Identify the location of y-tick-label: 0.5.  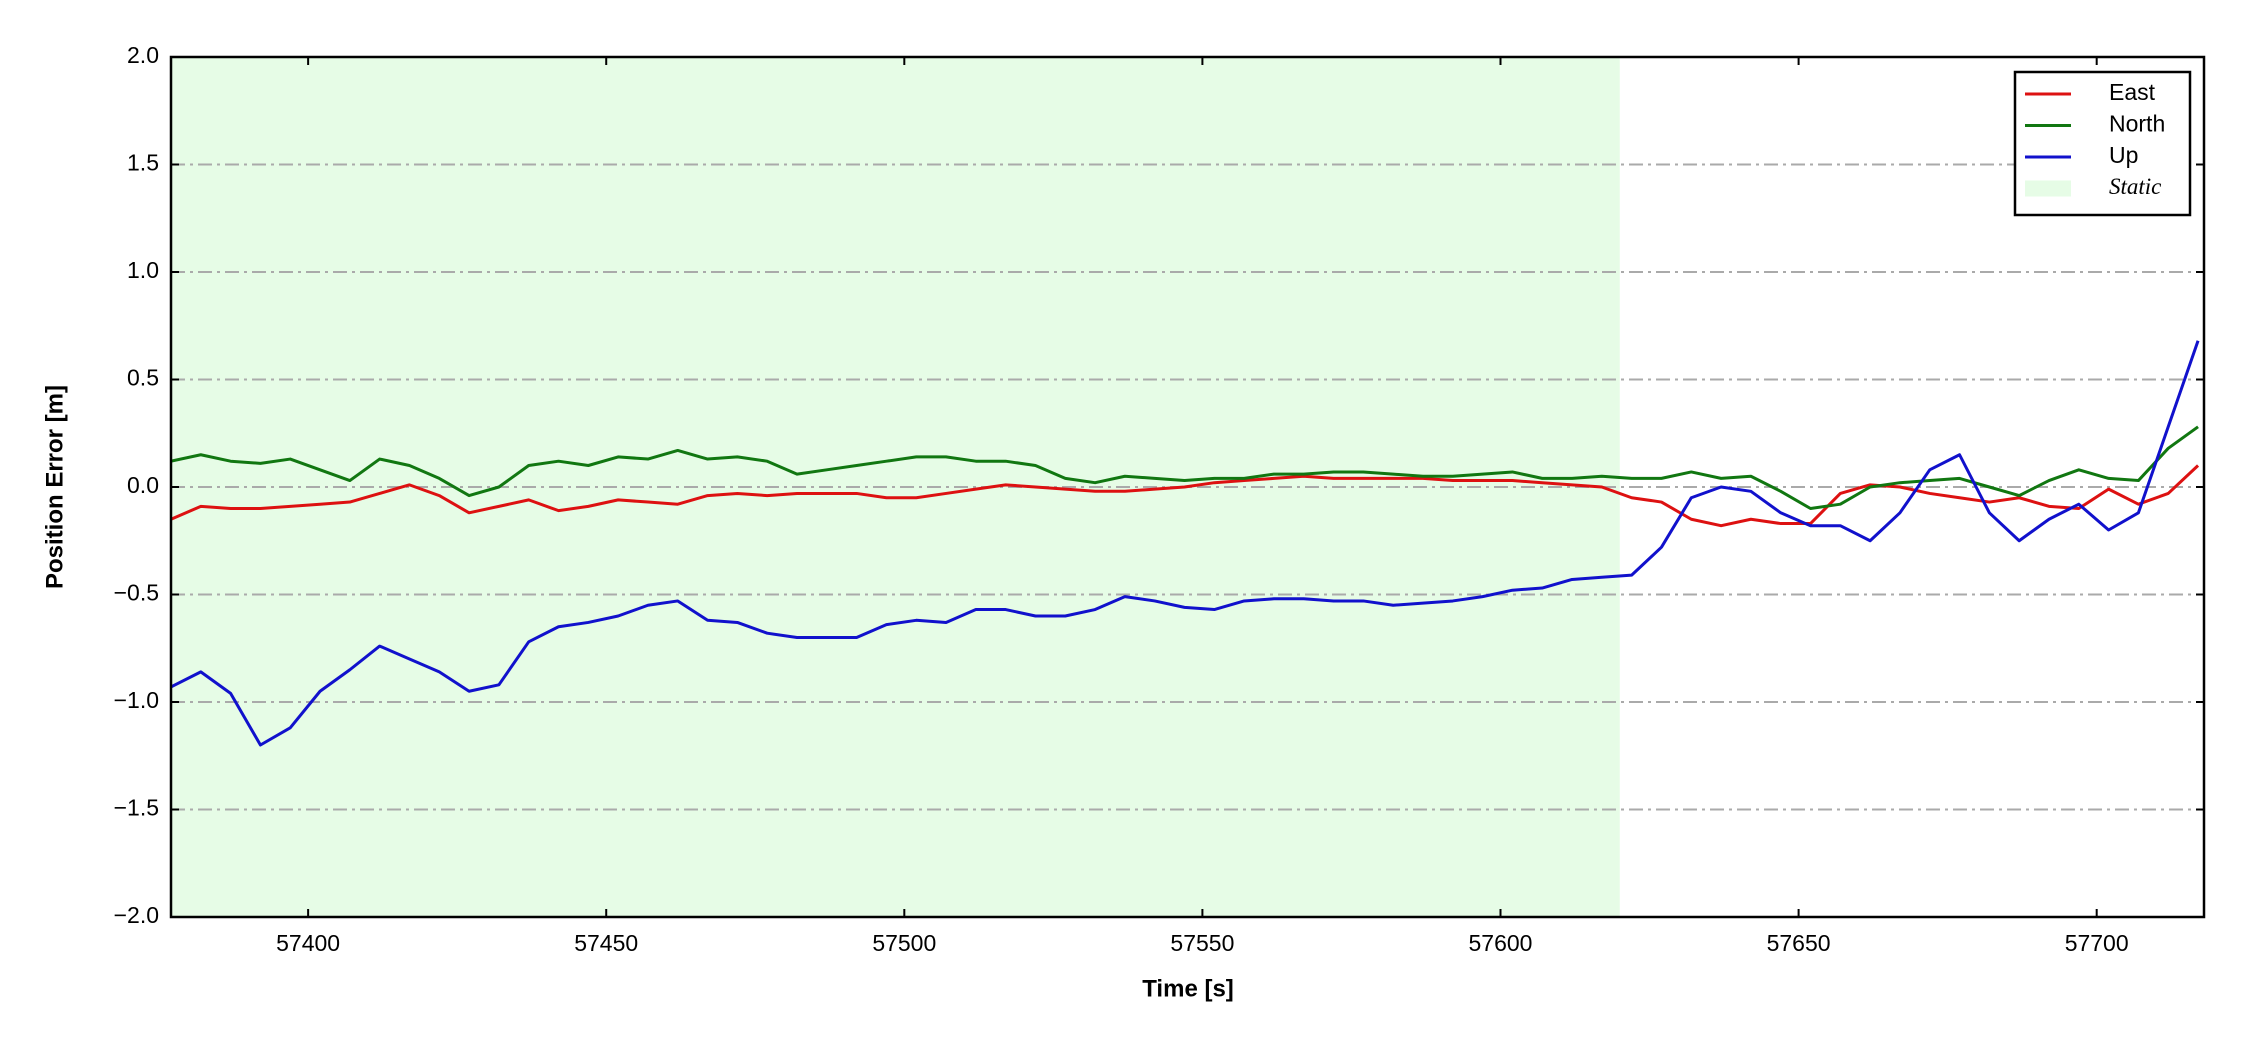
(143, 378).